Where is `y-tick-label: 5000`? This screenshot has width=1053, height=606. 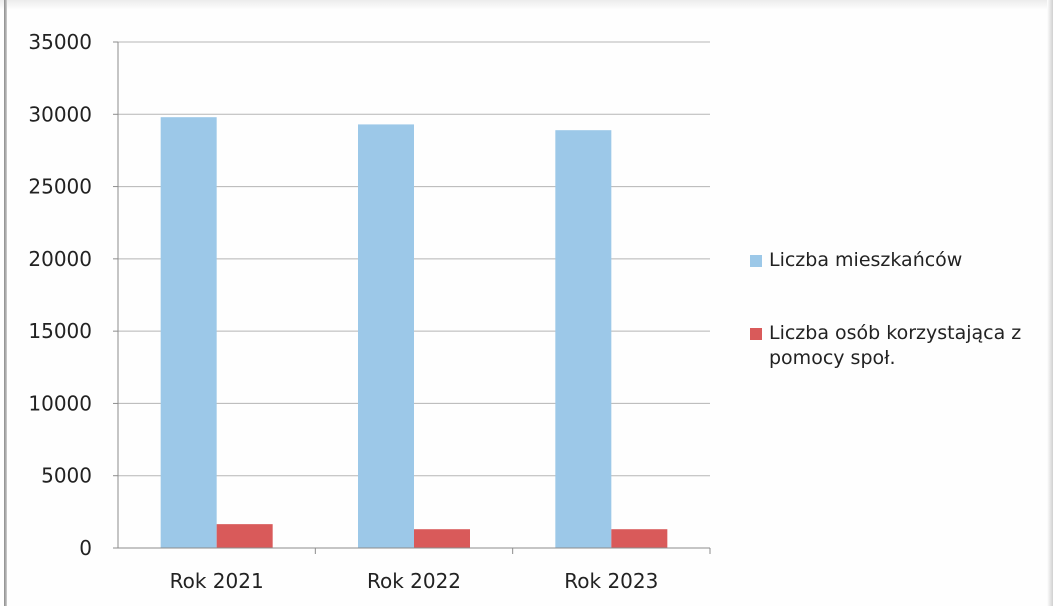 y-tick-label: 5000 is located at coordinates (66, 476).